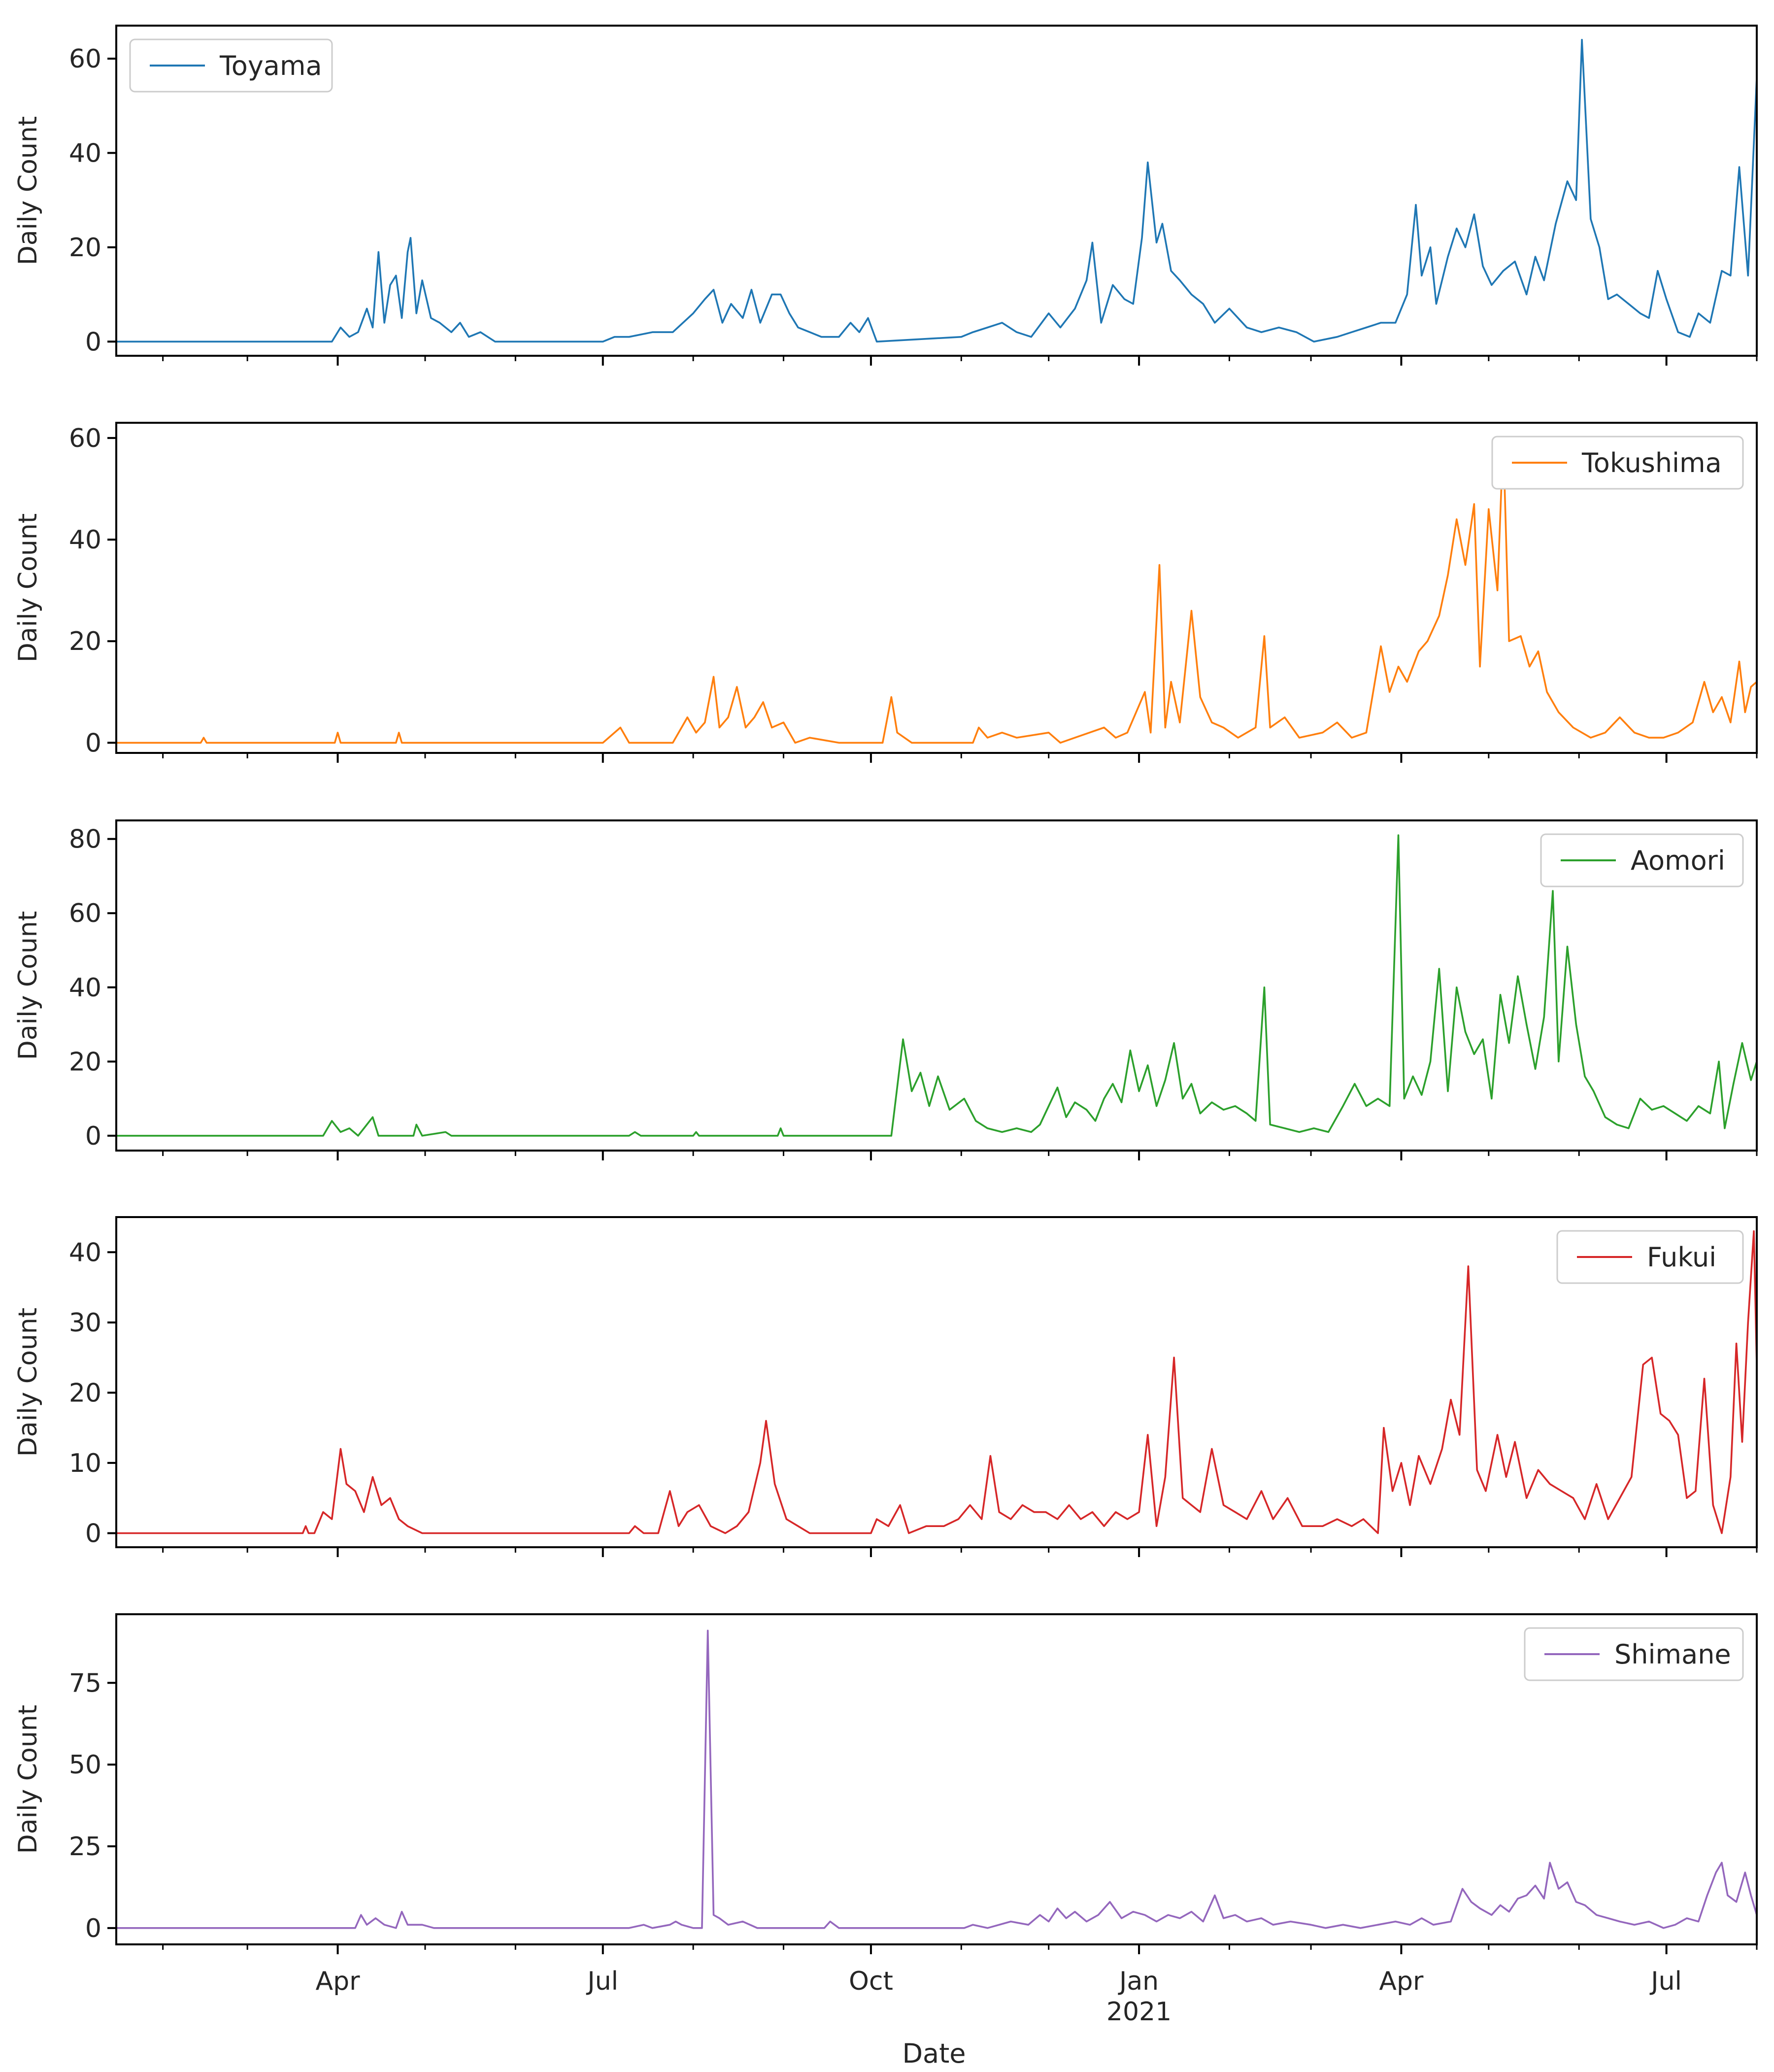 The height and width of the screenshot is (2072, 1774). I want to click on series-line-shimane, so click(937, 1779).